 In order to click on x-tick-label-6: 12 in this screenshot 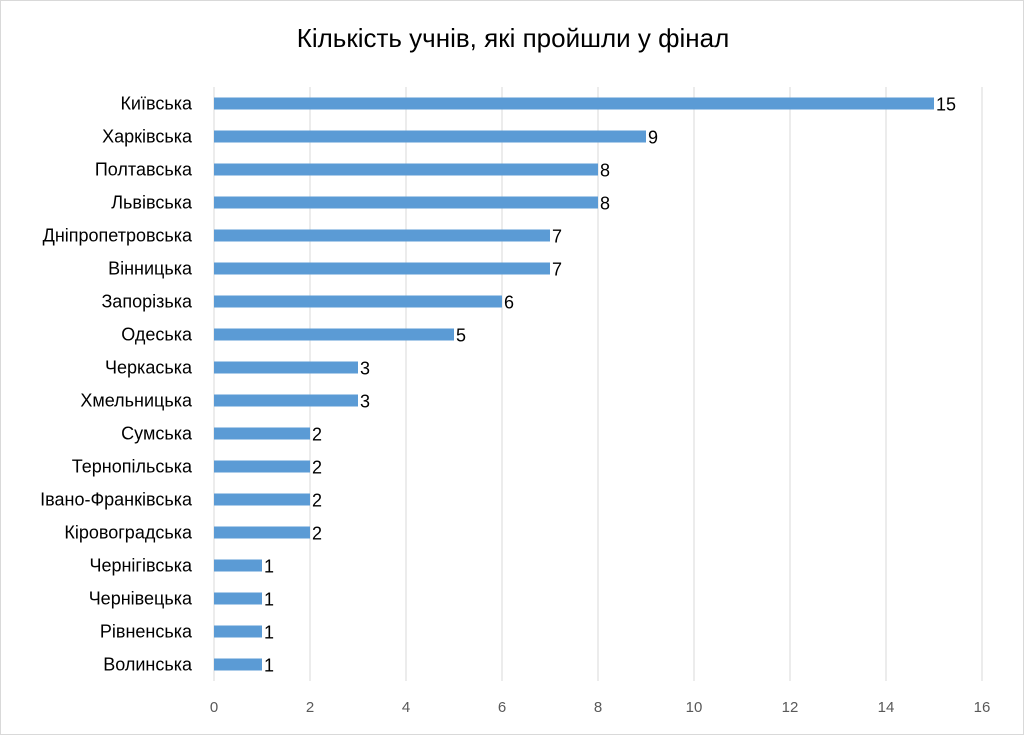, I will do `click(790, 707)`.